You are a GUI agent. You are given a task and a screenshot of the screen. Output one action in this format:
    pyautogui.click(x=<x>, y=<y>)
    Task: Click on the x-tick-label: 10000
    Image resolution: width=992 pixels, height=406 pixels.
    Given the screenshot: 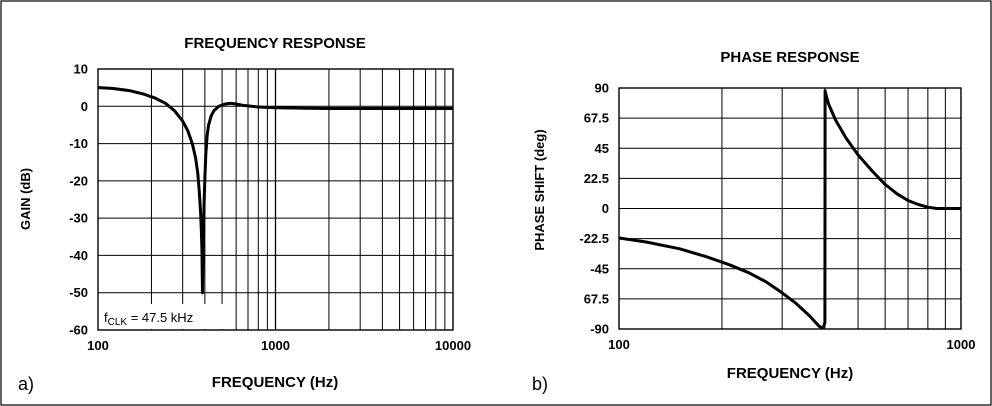 What is the action you would take?
    pyautogui.click(x=453, y=345)
    